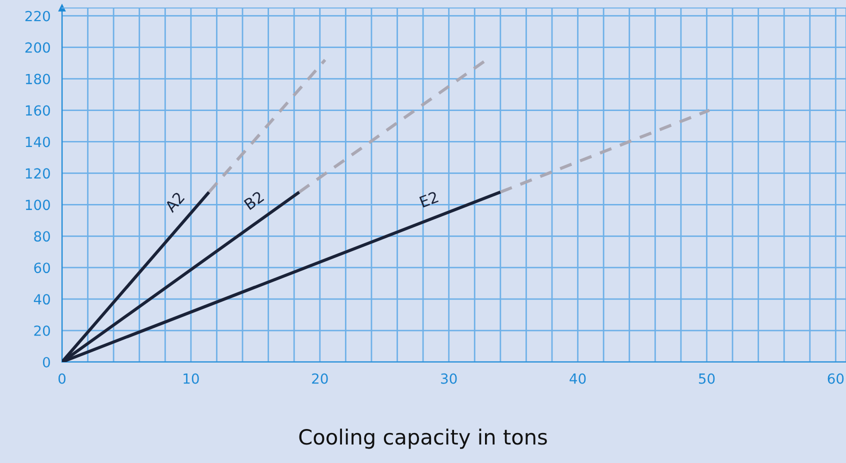 The height and width of the screenshot is (463, 846). I want to click on y-tick-label: 200, so click(37, 47).